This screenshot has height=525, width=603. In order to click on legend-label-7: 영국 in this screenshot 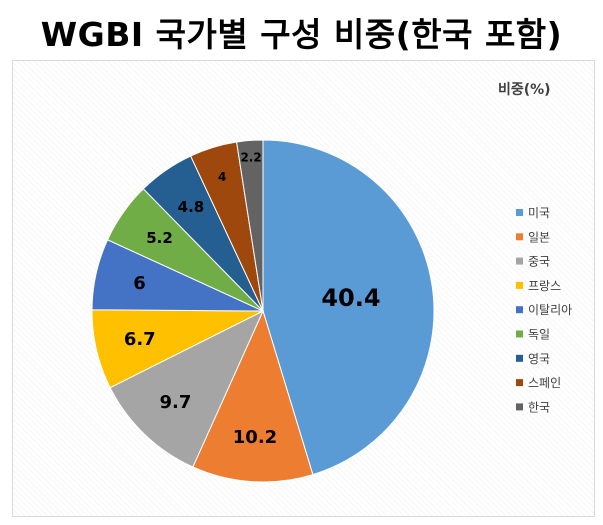, I will do `click(539, 359)`.